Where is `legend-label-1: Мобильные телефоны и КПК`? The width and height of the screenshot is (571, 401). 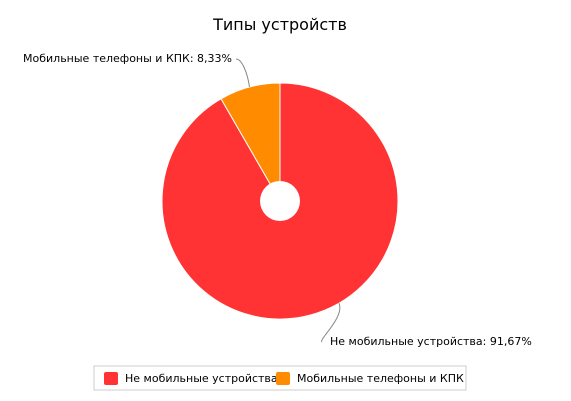
legend-label-1: Мобильные телефоны и КПК is located at coordinates (380, 378).